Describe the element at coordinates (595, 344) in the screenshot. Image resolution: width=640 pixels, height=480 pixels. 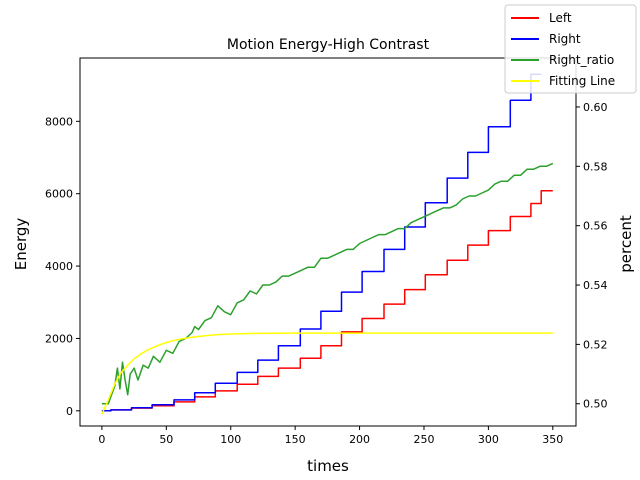
I see `y2-tick-label: 0.52` at that location.